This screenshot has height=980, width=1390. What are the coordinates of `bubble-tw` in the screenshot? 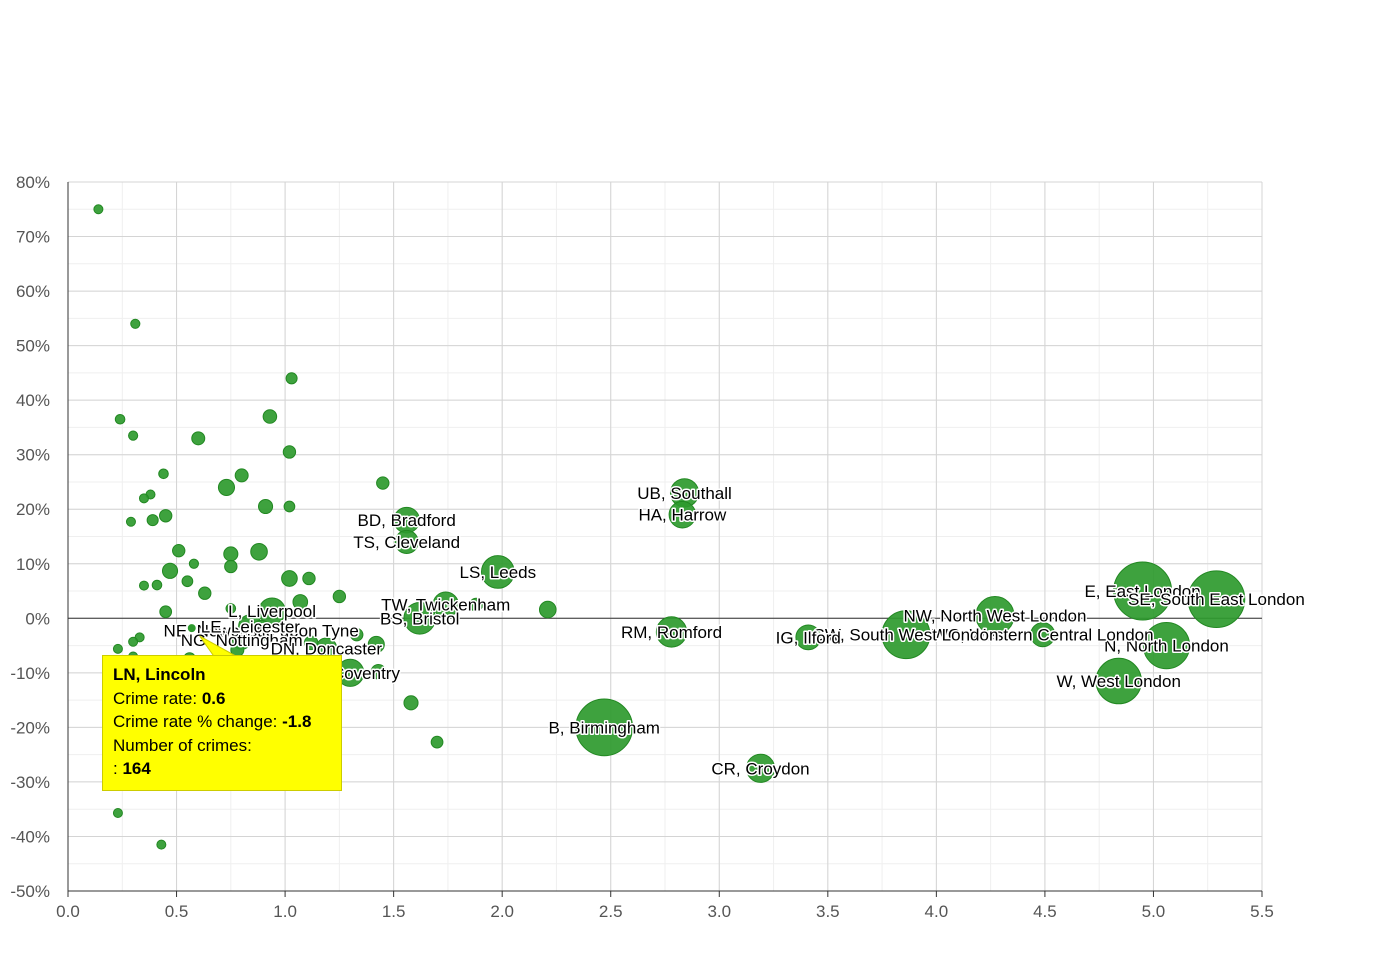 It's located at (445, 604).